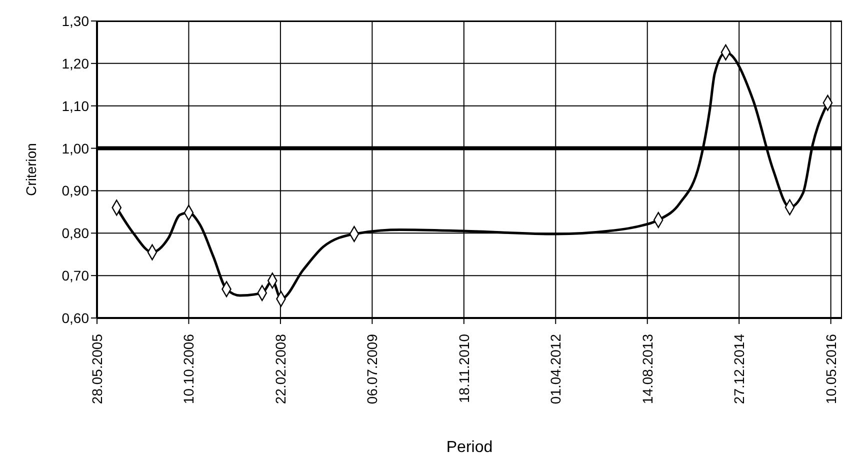  I want to click on y-tick-label: 0,70, so click(76, 276).